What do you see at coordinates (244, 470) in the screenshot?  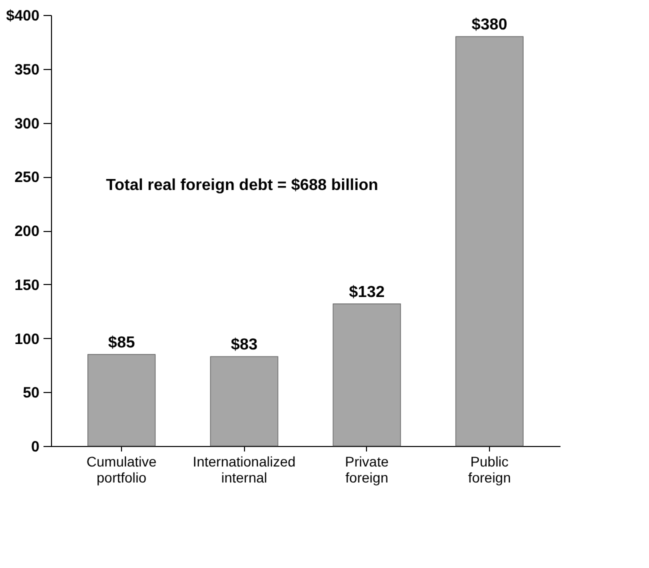 I see `x-tick-label: Internationalized internal` at bounding box center [244, 470].